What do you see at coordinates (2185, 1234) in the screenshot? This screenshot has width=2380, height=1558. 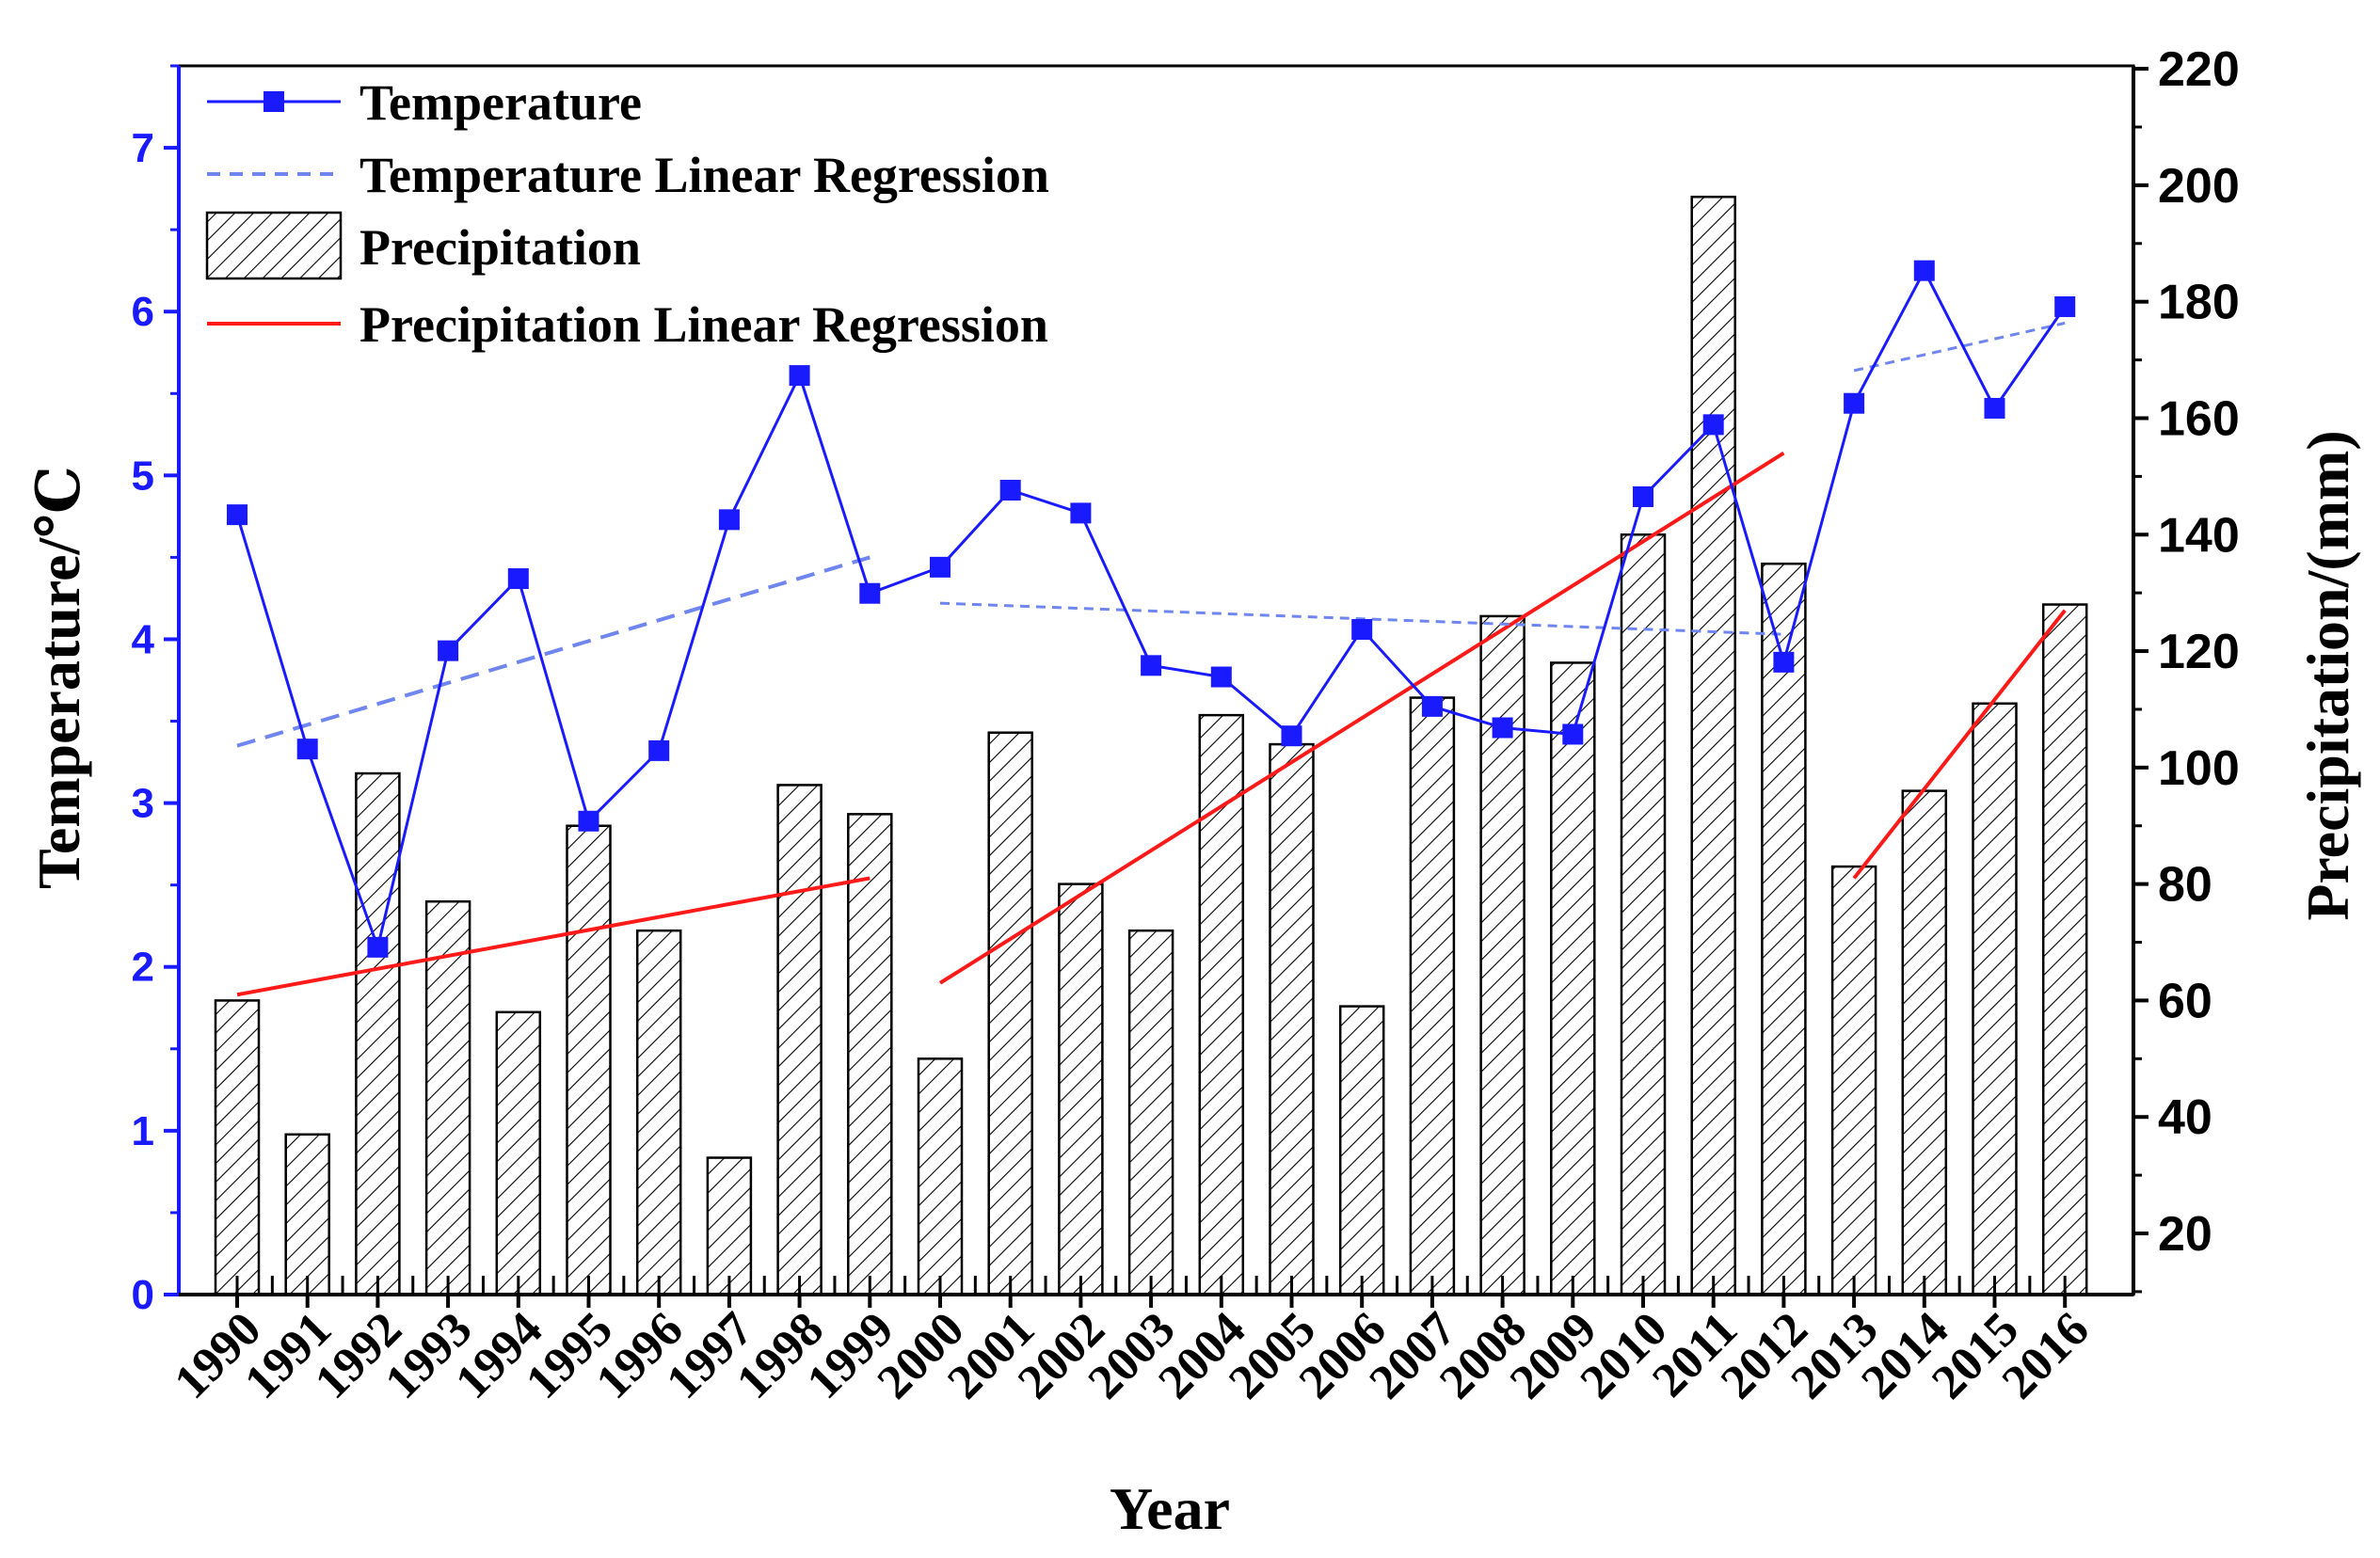 I see `y-axis-right-tick-label: 20` at bounding box center [2185, 1234].